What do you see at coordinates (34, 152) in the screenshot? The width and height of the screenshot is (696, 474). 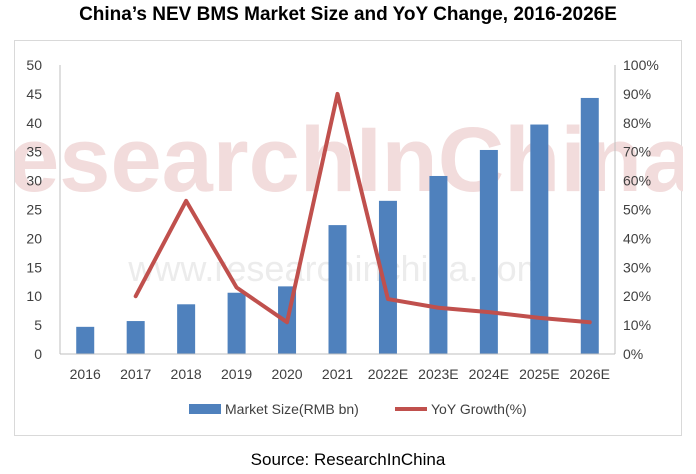 I see `y-left-tick-label: 35` at bounding box center [34, 152].